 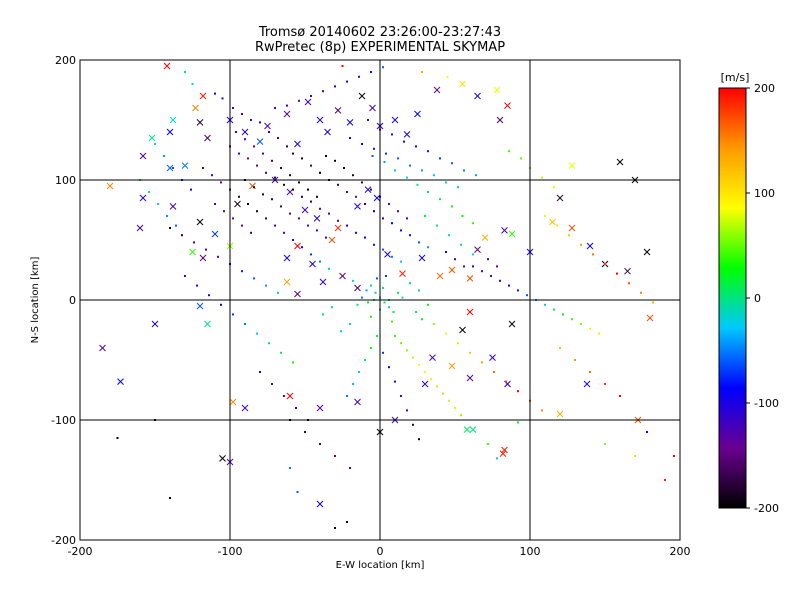 I want to click on colorbar-unit: [m/s], so click(x=735, y=77).